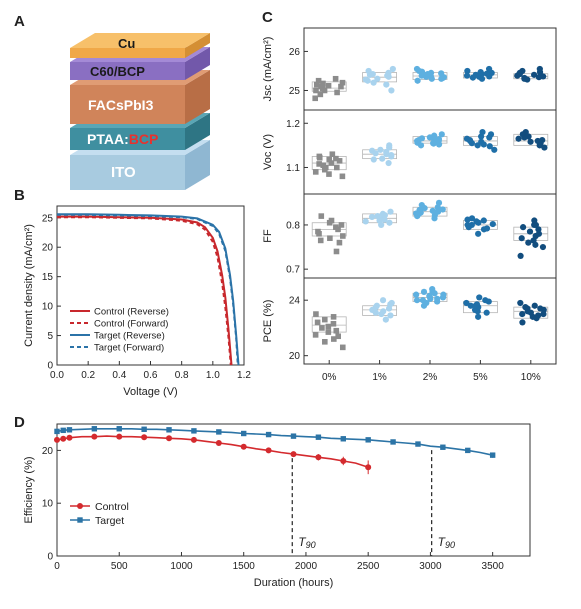 Image resolution: width=581 pixels, height=609 pixels. Describe the element at coordinates (531, 377) in the screenshot. I see `stats-category-label: 10%` at that location.